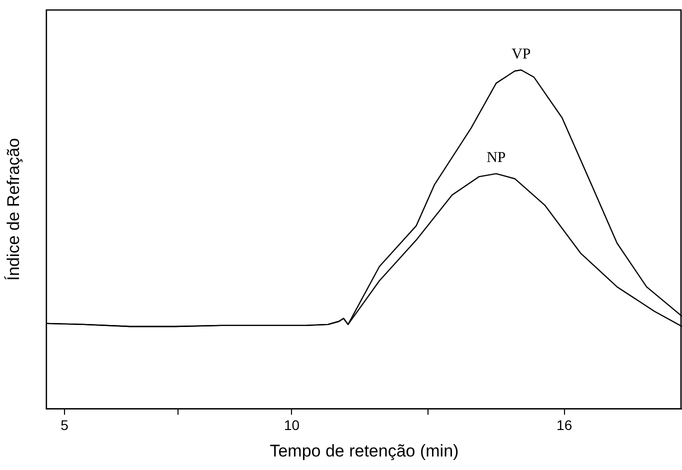 The width and height of the screenshot is (682, 470). Describe the element at coordinates (292, 425) in the screenshot. I see `x-tick-label: 10` at that location.